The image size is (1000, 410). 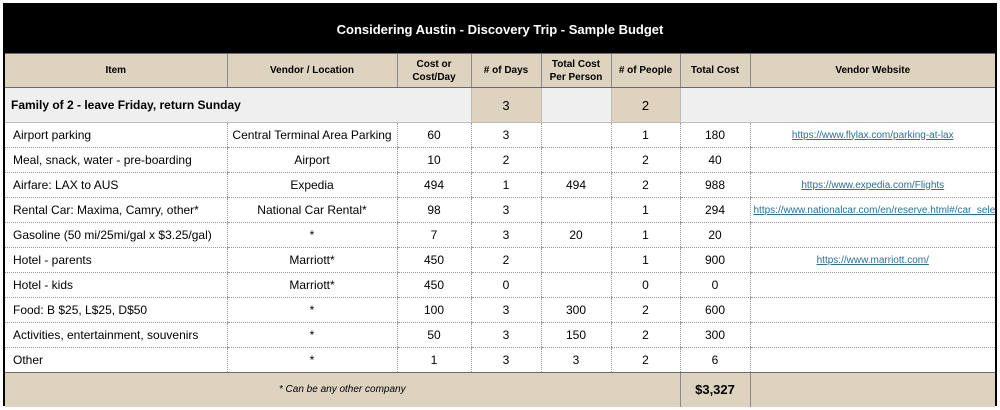 What do you see at coordinates (872, 260) in the screenshot?
I see `vendor-website-link: https://www.marriott.com/` at bounding box center [872, 260].